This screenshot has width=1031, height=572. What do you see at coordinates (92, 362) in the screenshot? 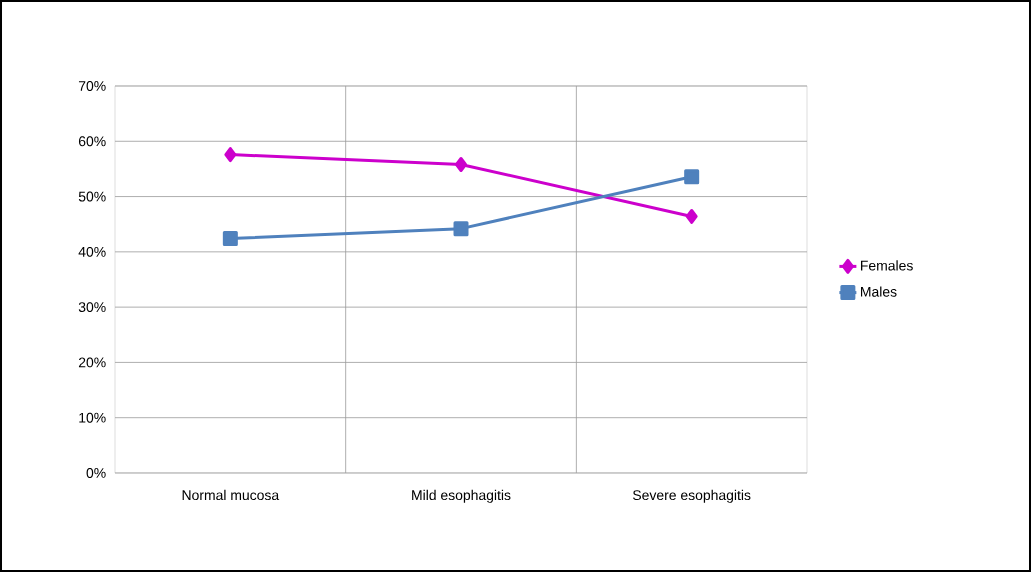
I see `y-tick-label: 20%` at bounding box center [92, 362].